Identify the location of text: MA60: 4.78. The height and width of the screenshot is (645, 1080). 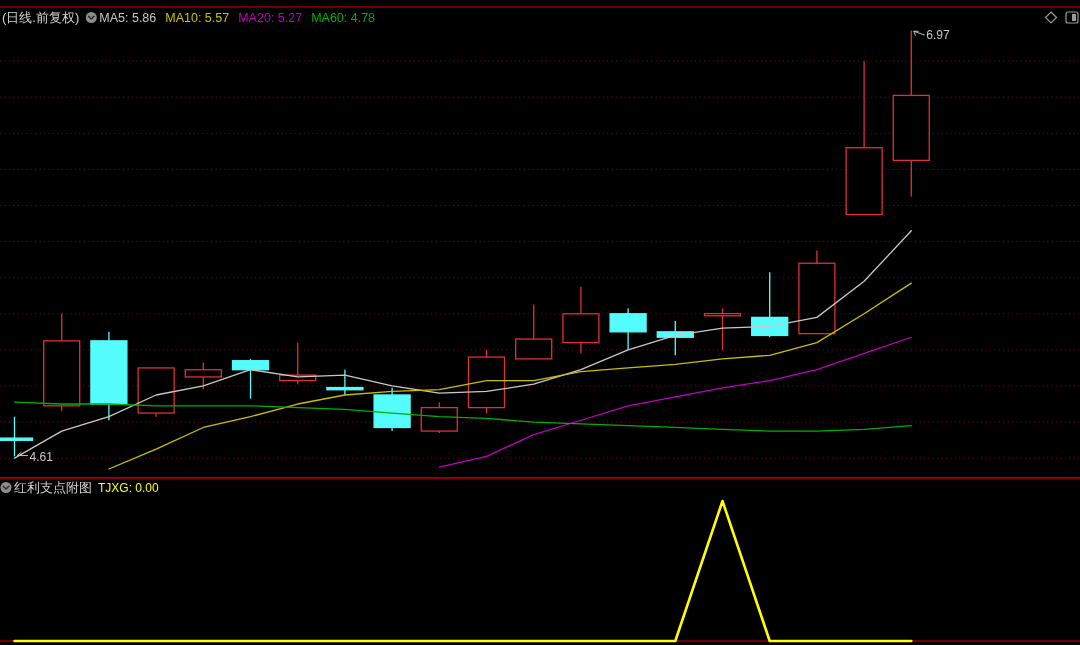
(343, 18).